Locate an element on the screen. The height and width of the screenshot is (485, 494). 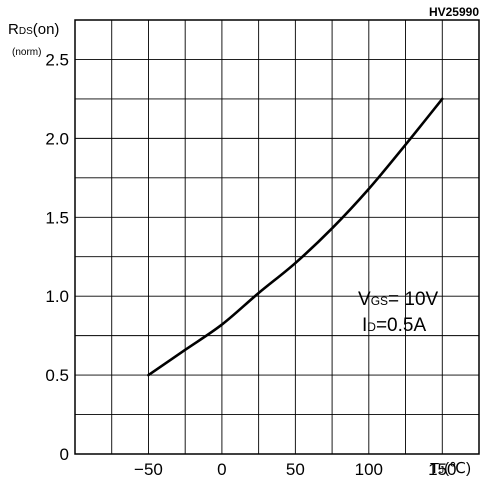
y-axis-label: RDS(on) is located at coordinates (33, 29).